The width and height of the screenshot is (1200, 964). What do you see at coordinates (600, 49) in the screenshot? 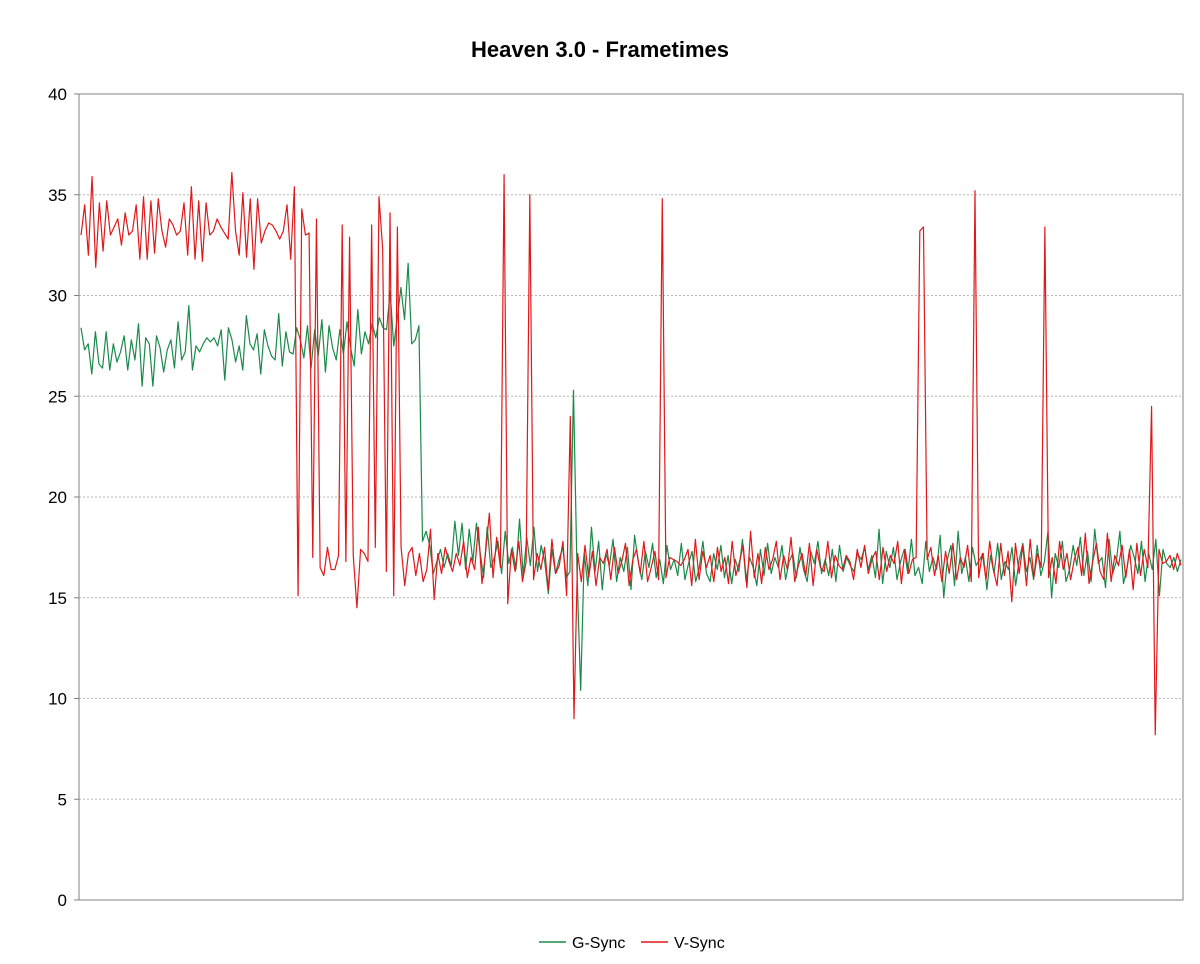
I see `chart-title: Heaven 3.0 - Frametimes` at bounding box center [600, 49].